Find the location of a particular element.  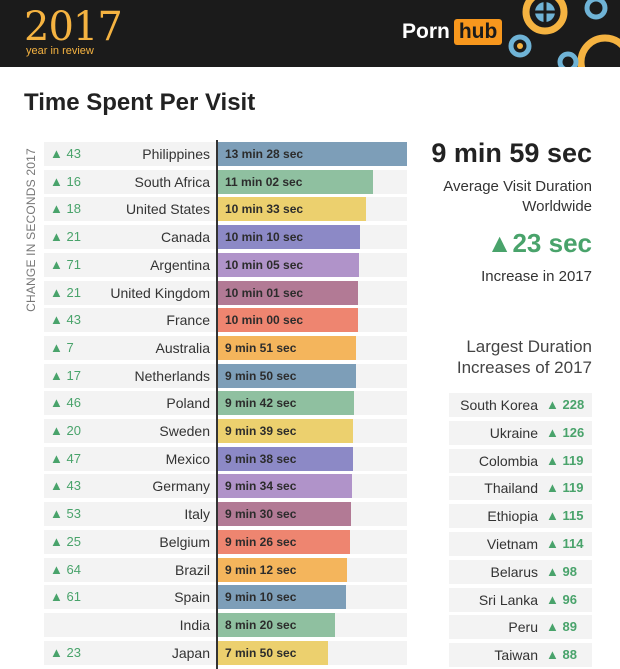

duration-label: 9 min 42 sec is located at coordinates (261, 403).